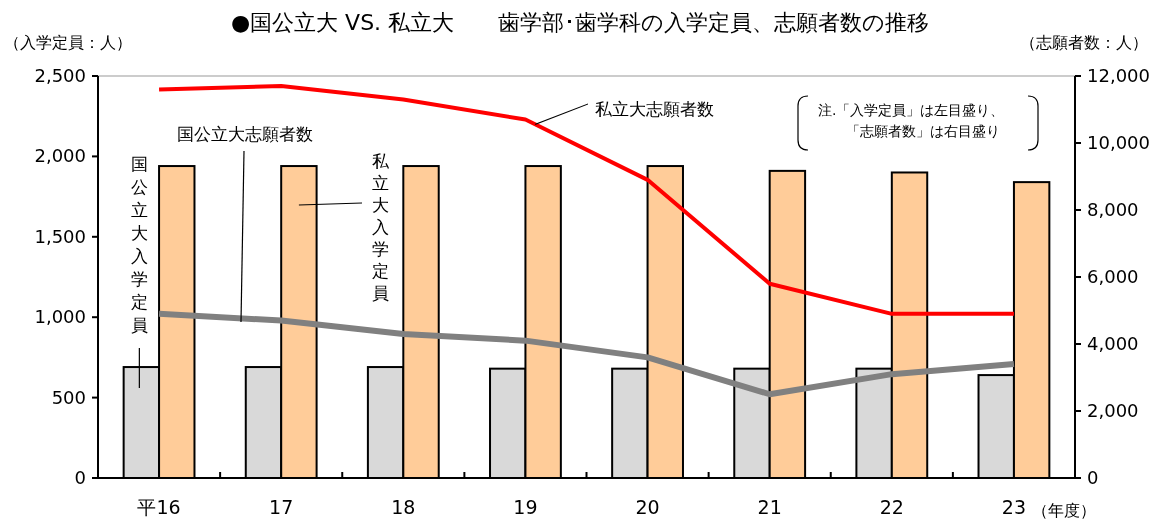 The image size is (1167, 532). Describe the element at coordinates (1113, 410) in the screenshot. I see `y2-tick-label: 2,000` at that location.